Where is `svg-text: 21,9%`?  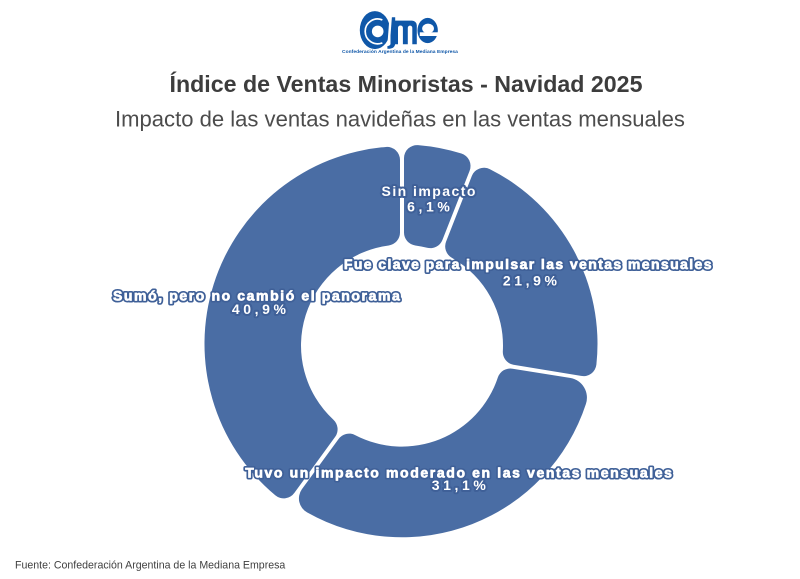
svg-text: 21,9% is located at coordinates (532, 281).